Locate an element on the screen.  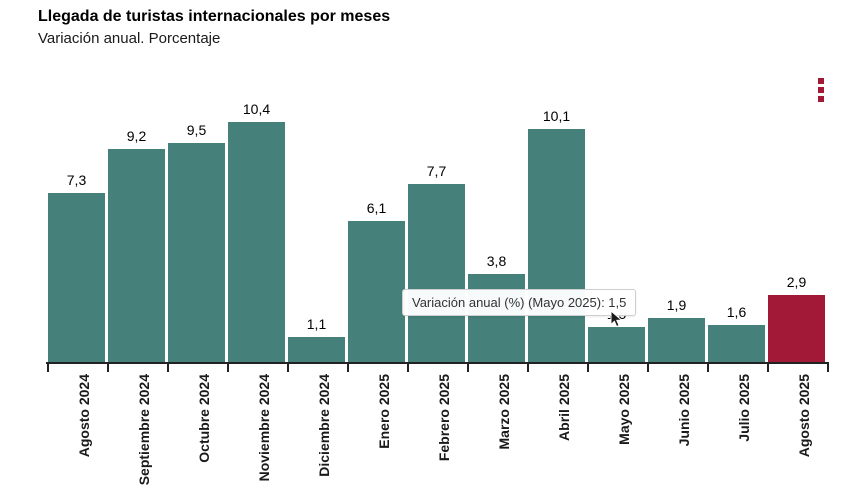
tooltip: Variación anual (%) (Mayo 2025): 1,5 is located at coordinates (519, 302).